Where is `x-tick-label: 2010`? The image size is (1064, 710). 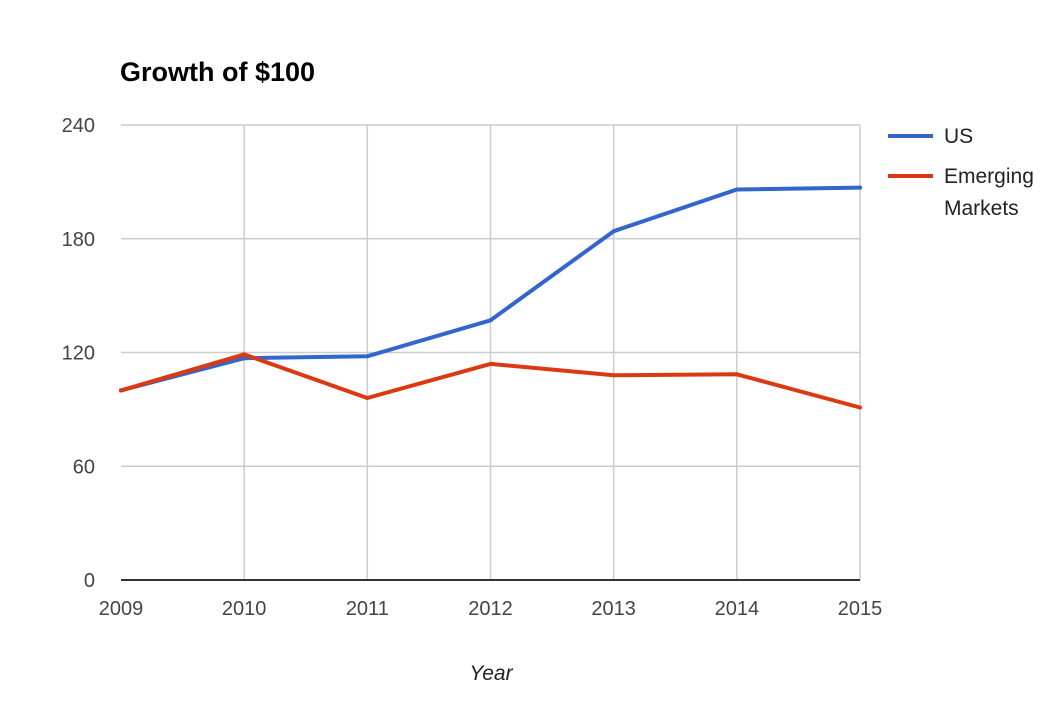 x-tick-label: 2010 is located at coordinates (244, 609).